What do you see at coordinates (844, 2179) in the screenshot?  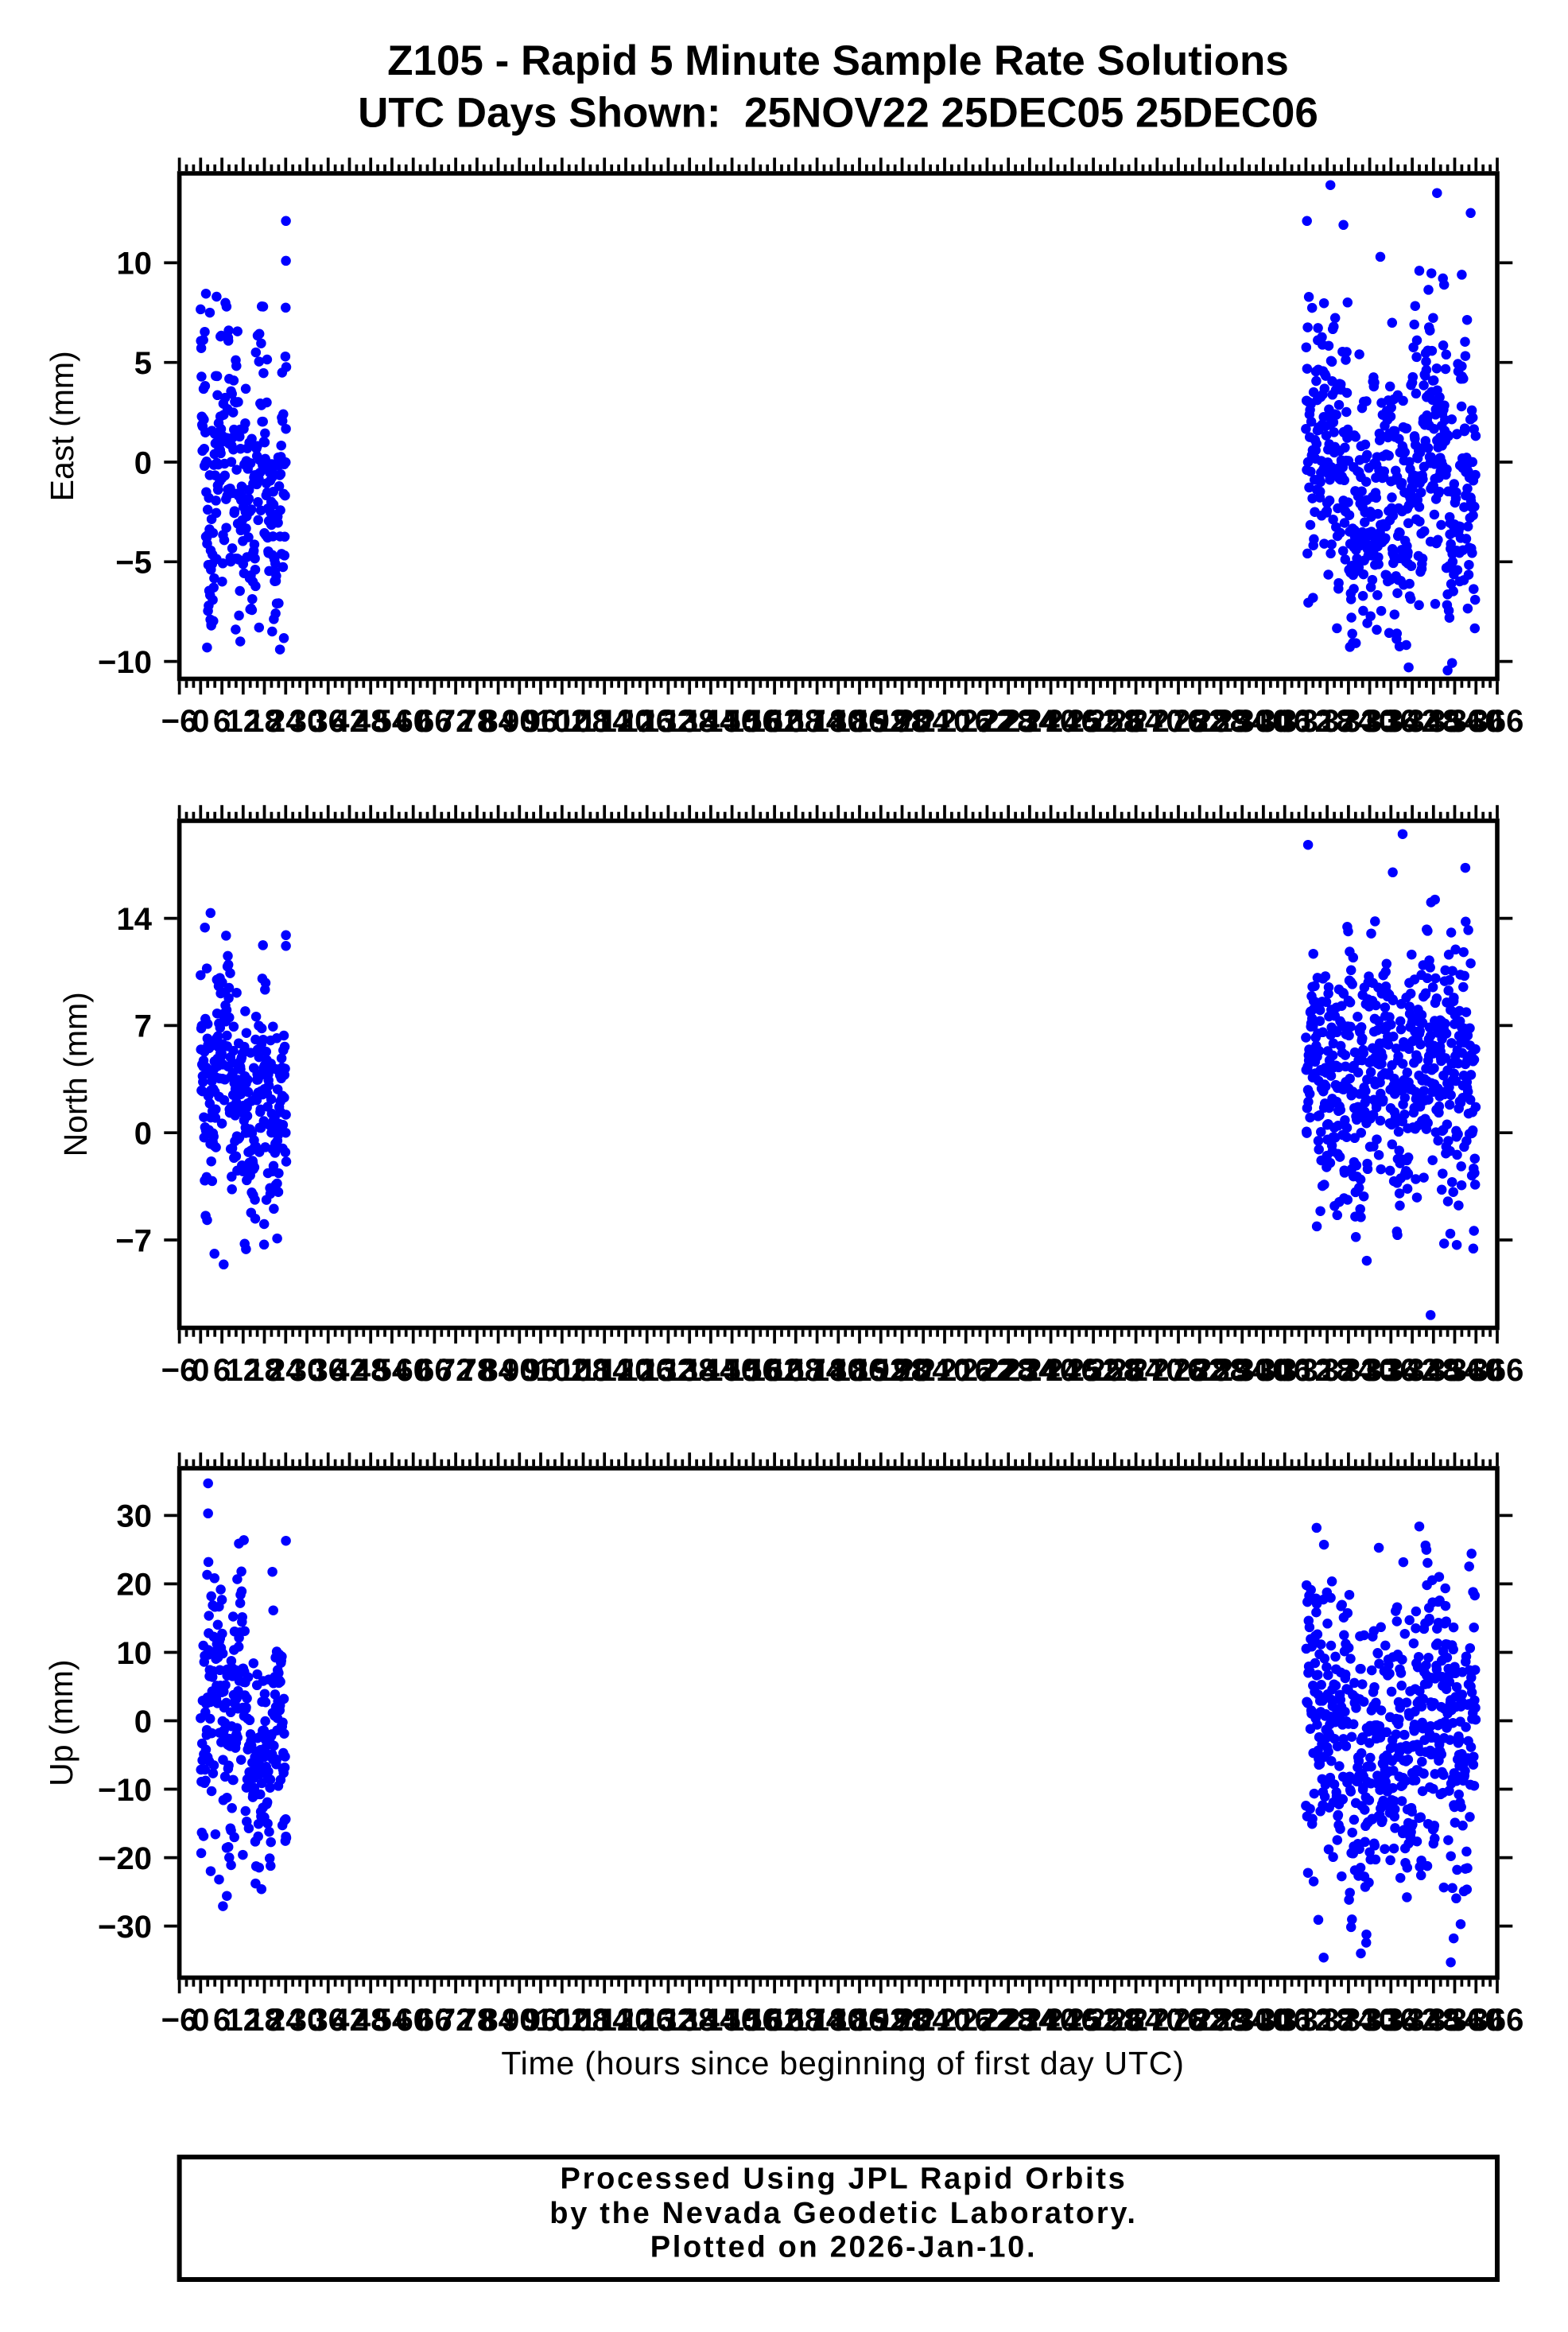 I see `svg-text:Processed Using JPL Rapid Orbi: Processed Using JPL Rapid Orbits` at bounding box center [844, 2179].